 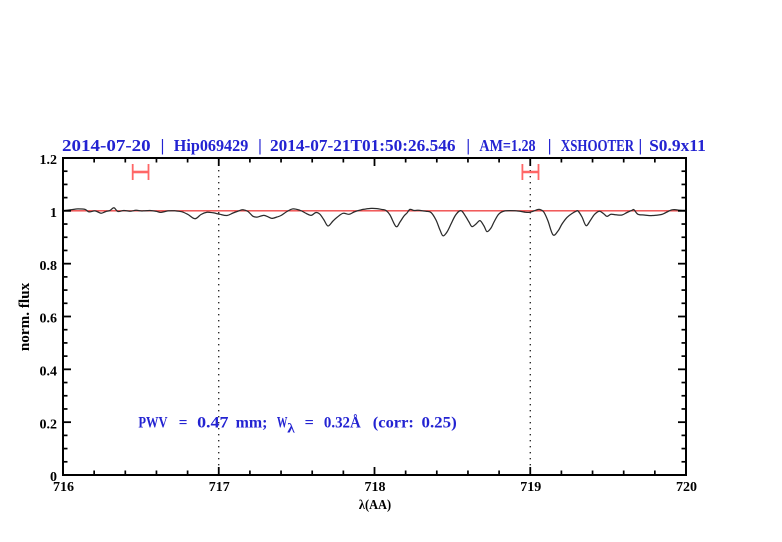 I want to click on svg-text: AM=1.28, so click(x=507, y=145).